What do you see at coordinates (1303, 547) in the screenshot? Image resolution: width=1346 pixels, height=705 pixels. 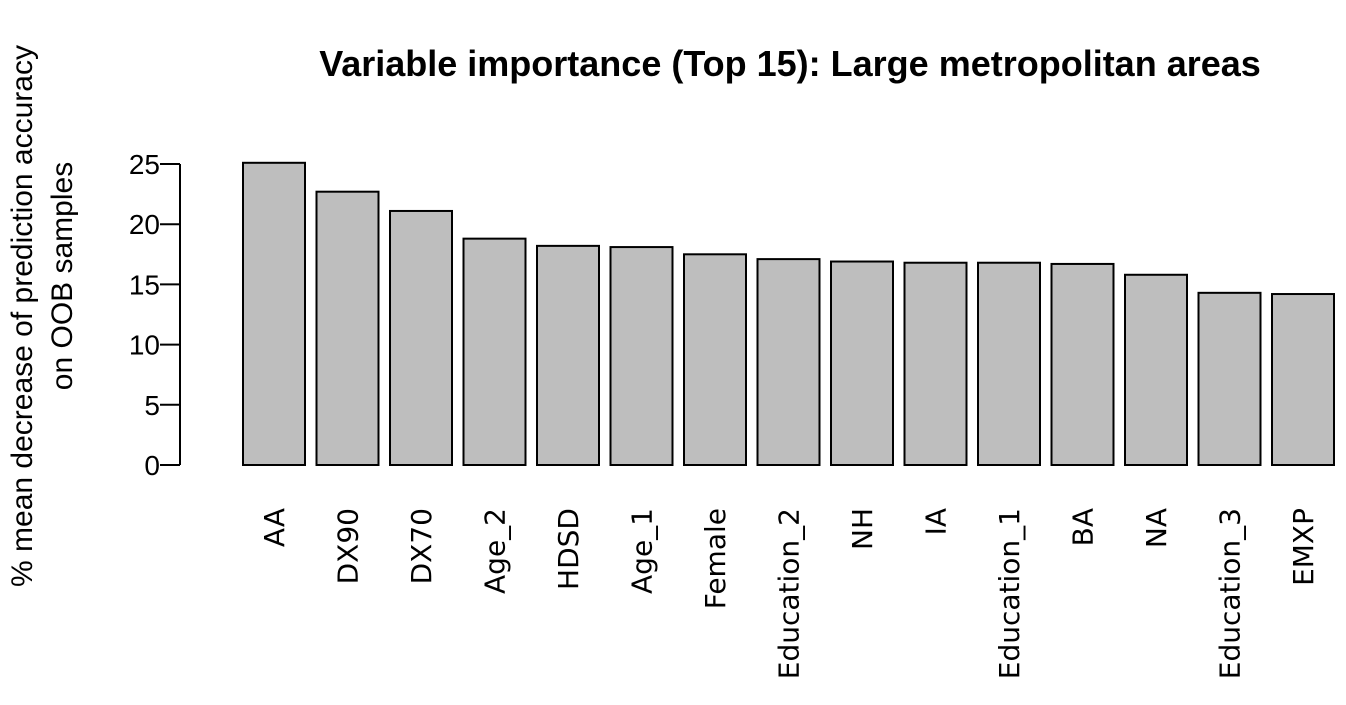 I see `x-category-label: EMXP` at bounding box center [1303, 547].